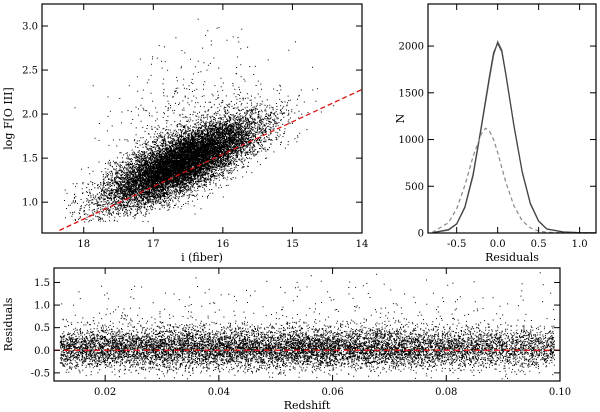  I want to click on panel-2-lines, so click(514, 136).